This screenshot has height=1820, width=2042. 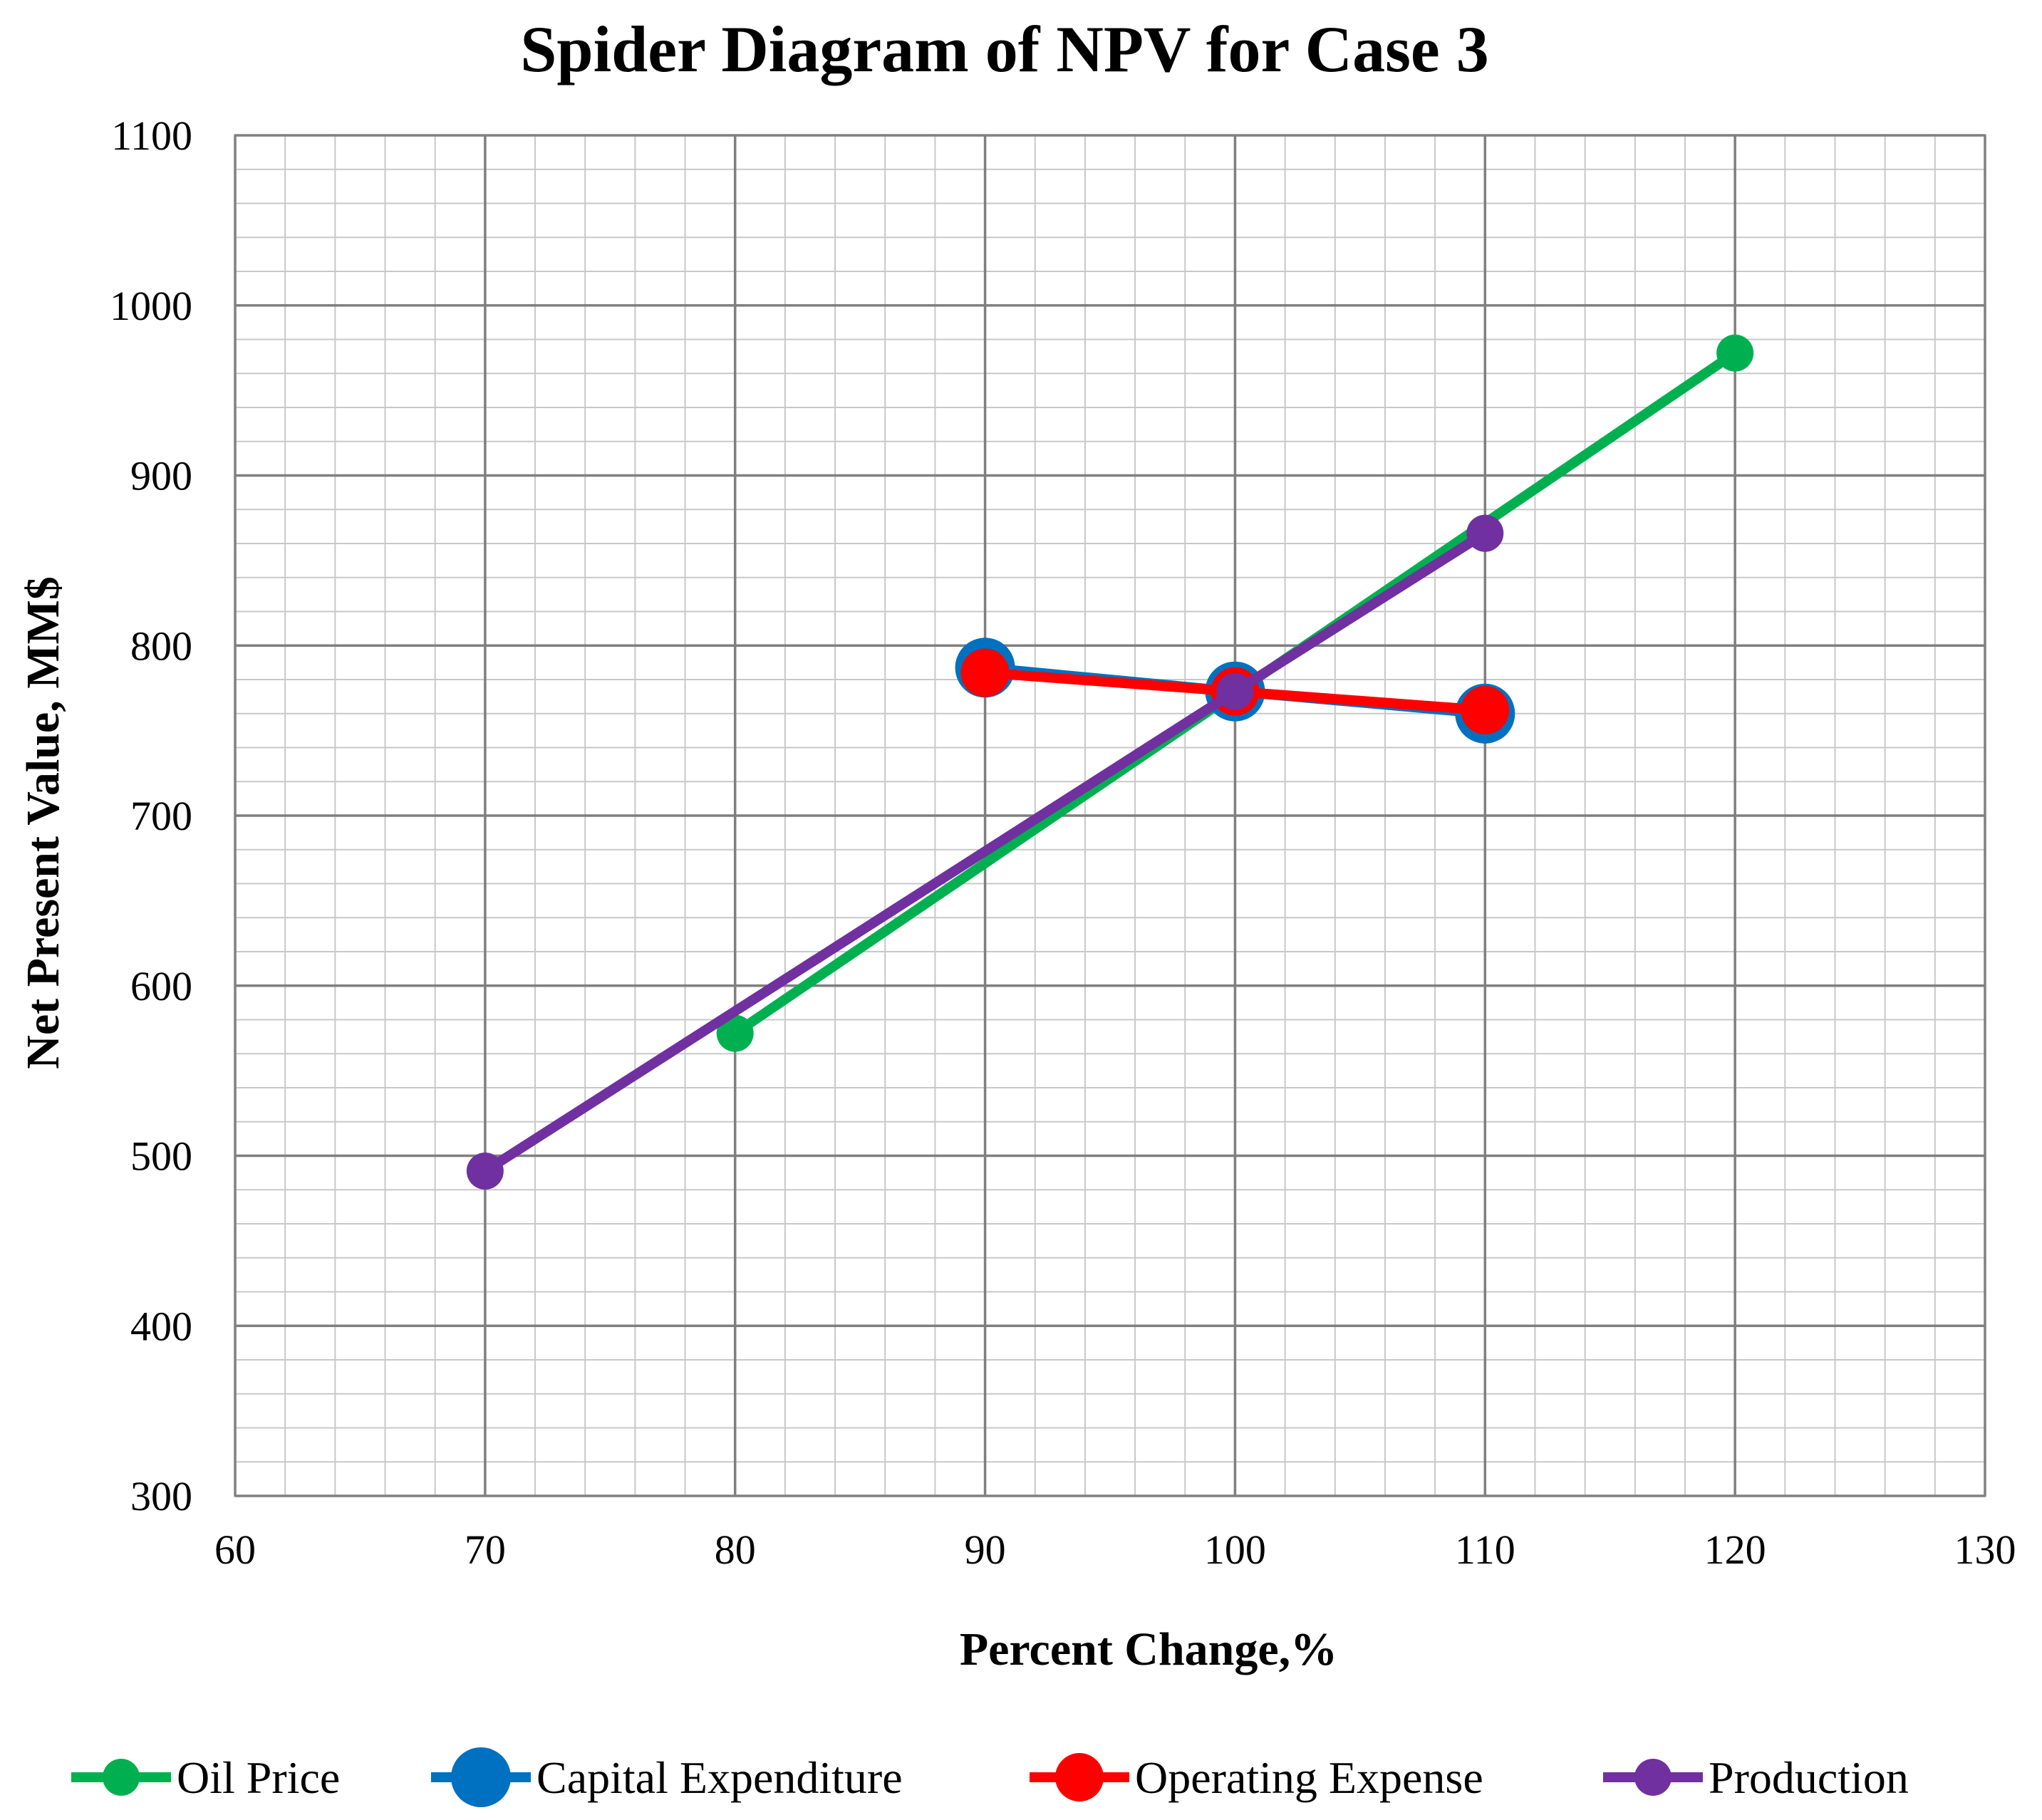 I want to click on x-tick-label: 130, so click(x=1985, y=1550).